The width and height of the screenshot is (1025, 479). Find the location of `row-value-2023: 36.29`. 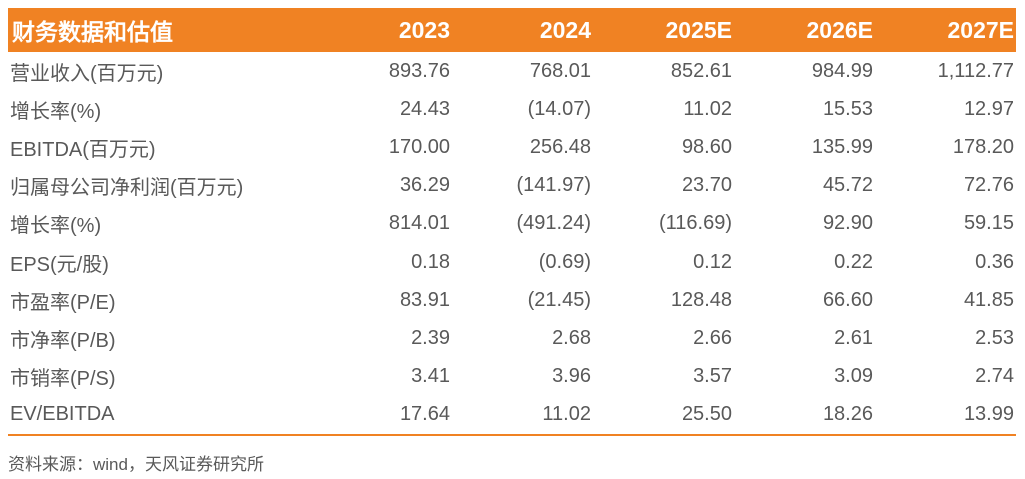

row-value-2023: 36.29 is located at coordinates (424, 185).